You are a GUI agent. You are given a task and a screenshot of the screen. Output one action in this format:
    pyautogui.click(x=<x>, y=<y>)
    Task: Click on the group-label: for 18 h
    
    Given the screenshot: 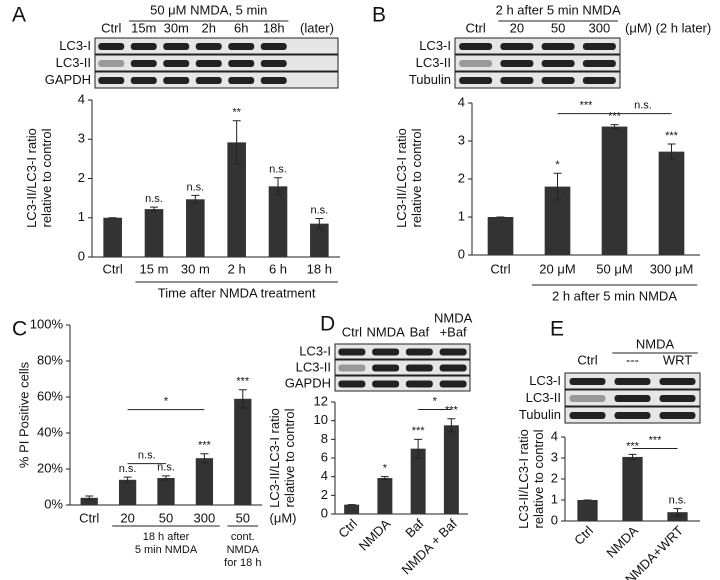 What is the action you would take?
    pyautogui.click(x=242, y=563)
    